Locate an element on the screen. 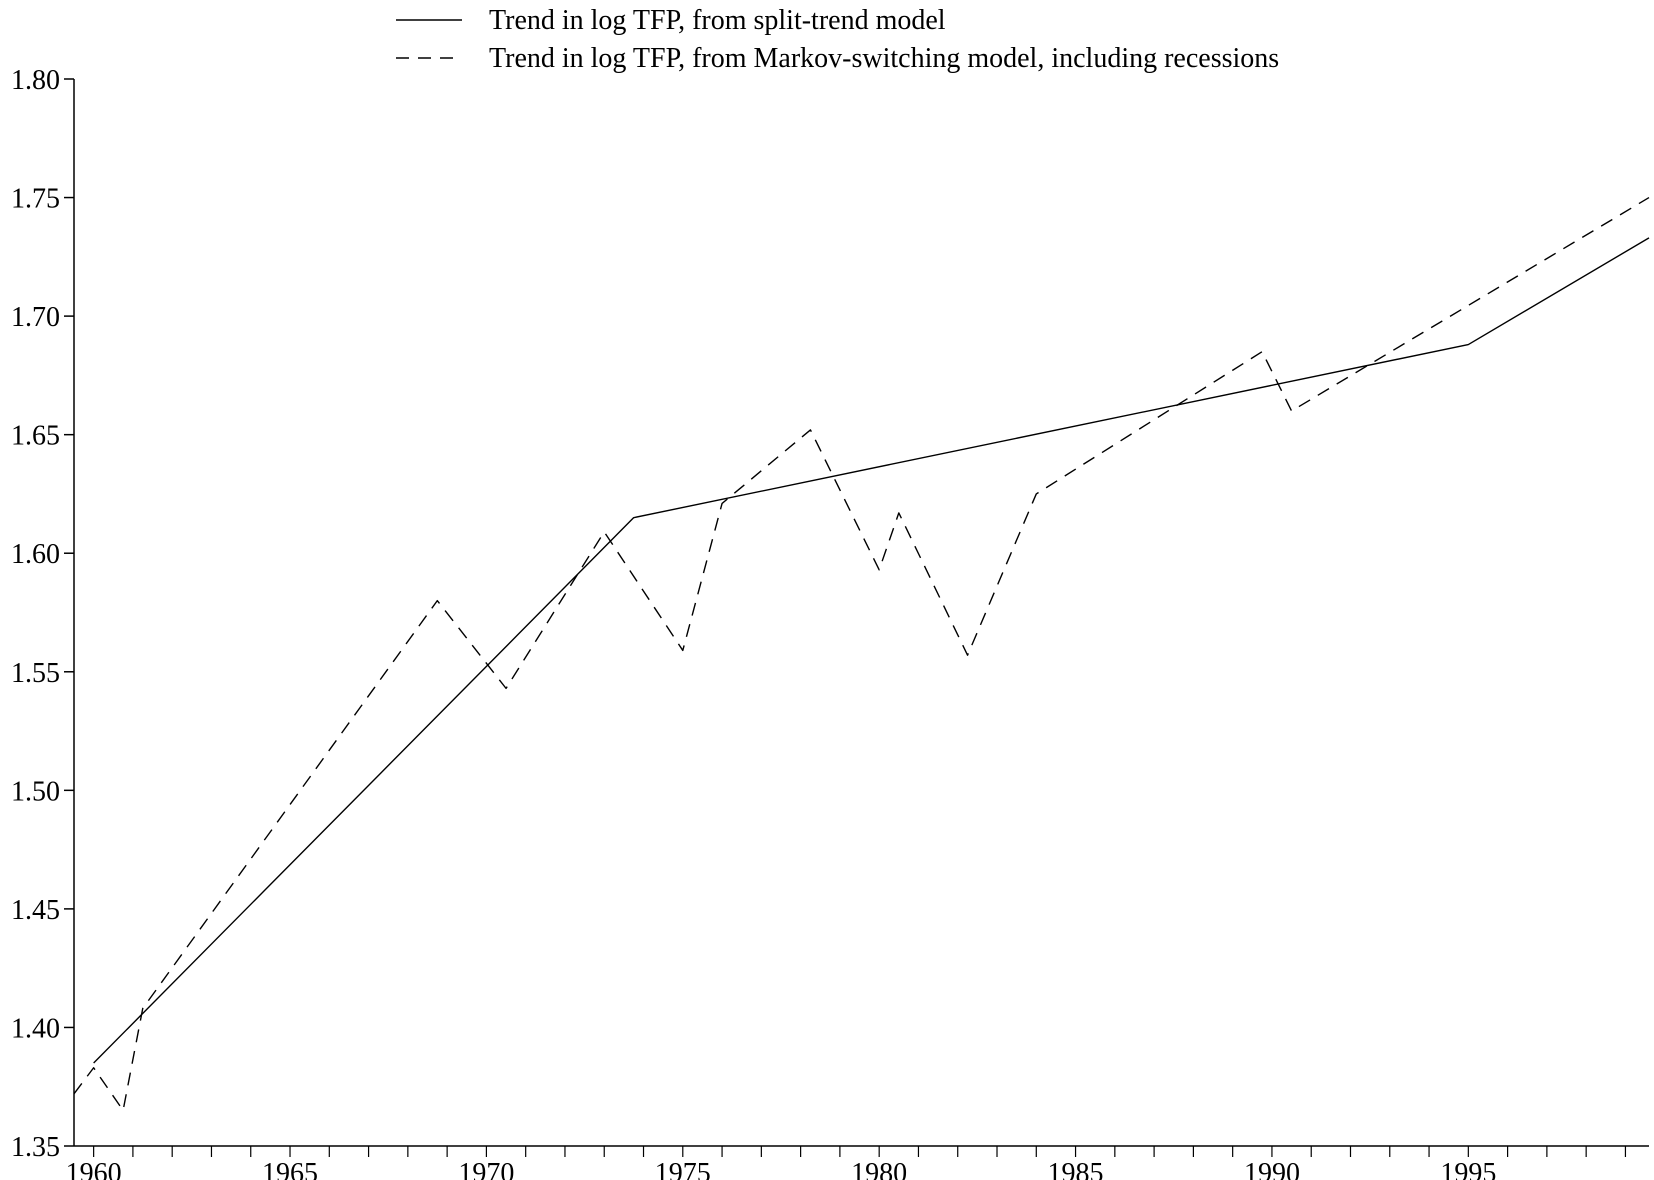 The image size is (1654, 1180). x-tick-label: 1960 is located at coordinates (94, 1169).